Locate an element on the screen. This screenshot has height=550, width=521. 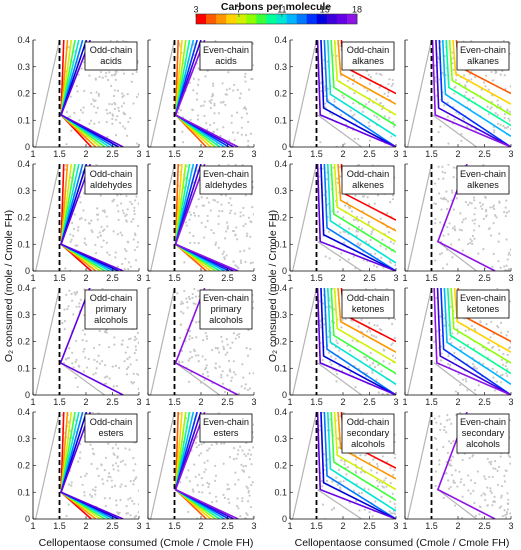
colorbar-frame is located at coordinates (276, 19).